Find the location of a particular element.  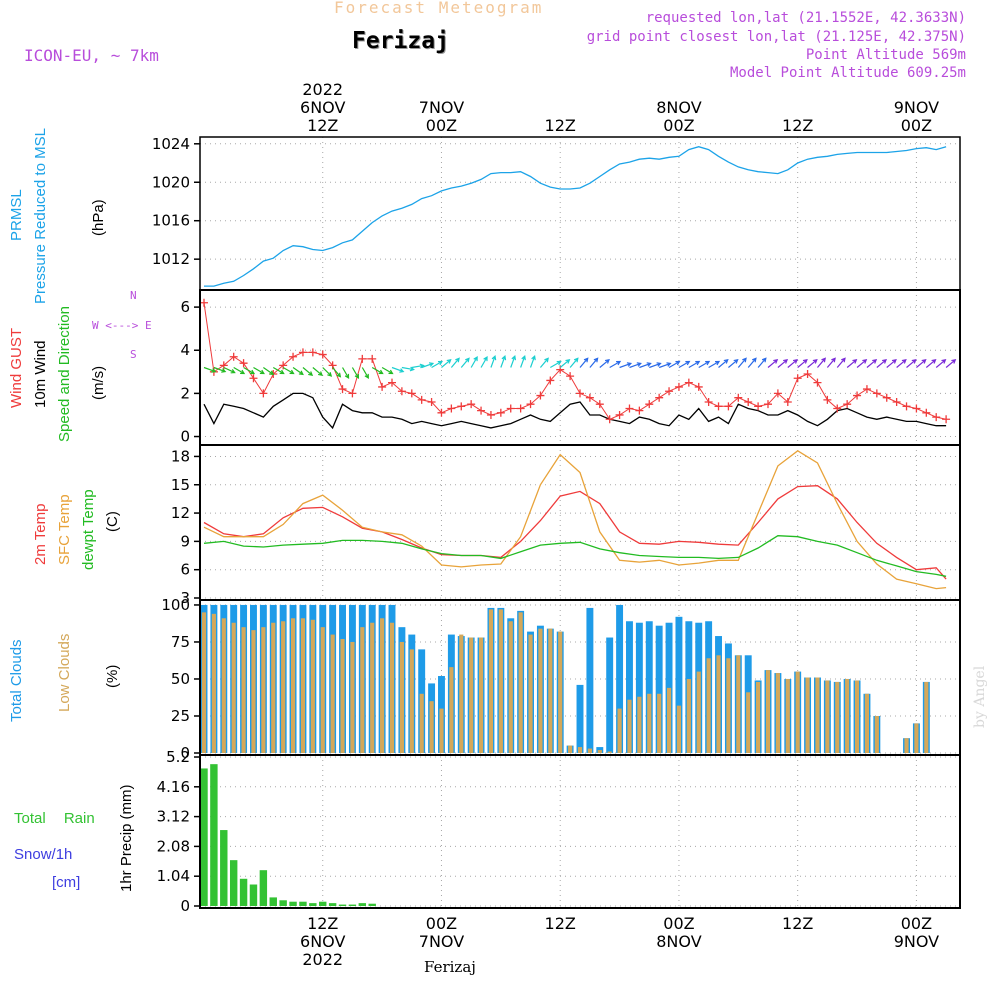

time-axis-label-top: 00Z is located at coordinates (916, 125).